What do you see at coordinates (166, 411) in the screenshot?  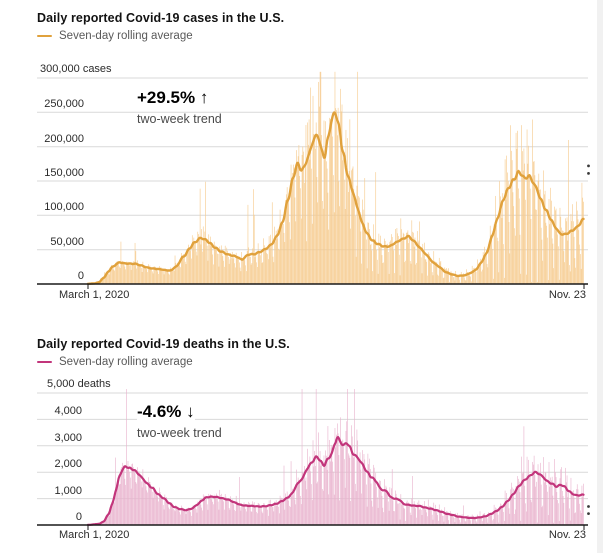 I see `deaths-trend-annotation: -4.6% ↓` at bounding box center [166, 411].